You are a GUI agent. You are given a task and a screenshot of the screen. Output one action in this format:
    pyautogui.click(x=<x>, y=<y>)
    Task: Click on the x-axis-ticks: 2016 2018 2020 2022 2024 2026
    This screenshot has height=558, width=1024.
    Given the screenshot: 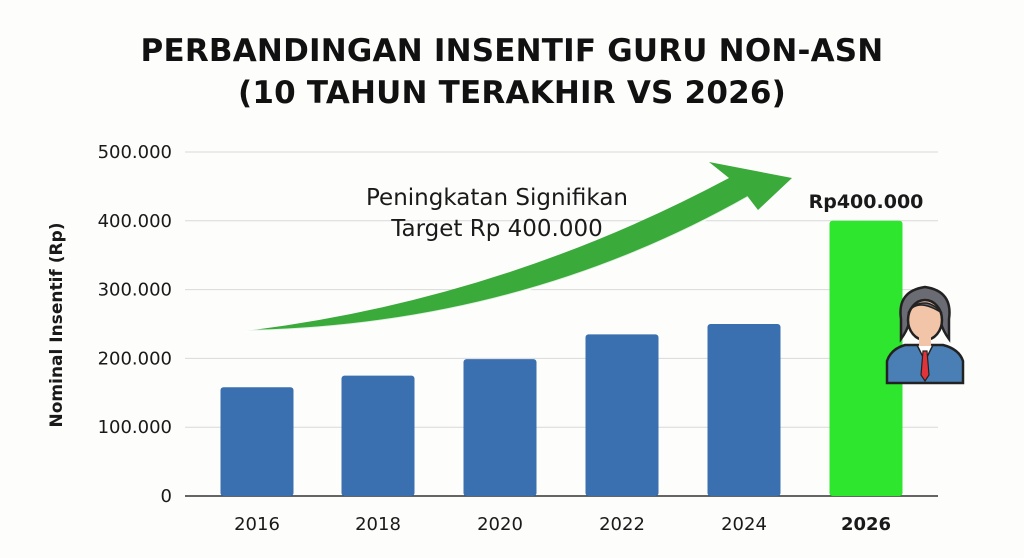 What is the action you would take?
    pyautogui.click(x=562, y=524)
    